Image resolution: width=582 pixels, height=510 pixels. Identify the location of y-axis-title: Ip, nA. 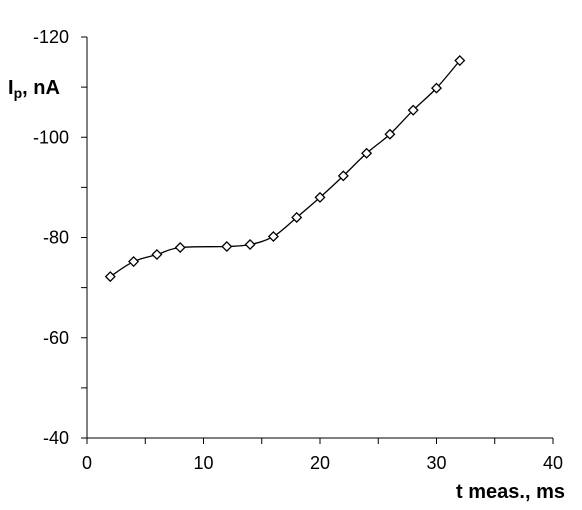
(34, 89).